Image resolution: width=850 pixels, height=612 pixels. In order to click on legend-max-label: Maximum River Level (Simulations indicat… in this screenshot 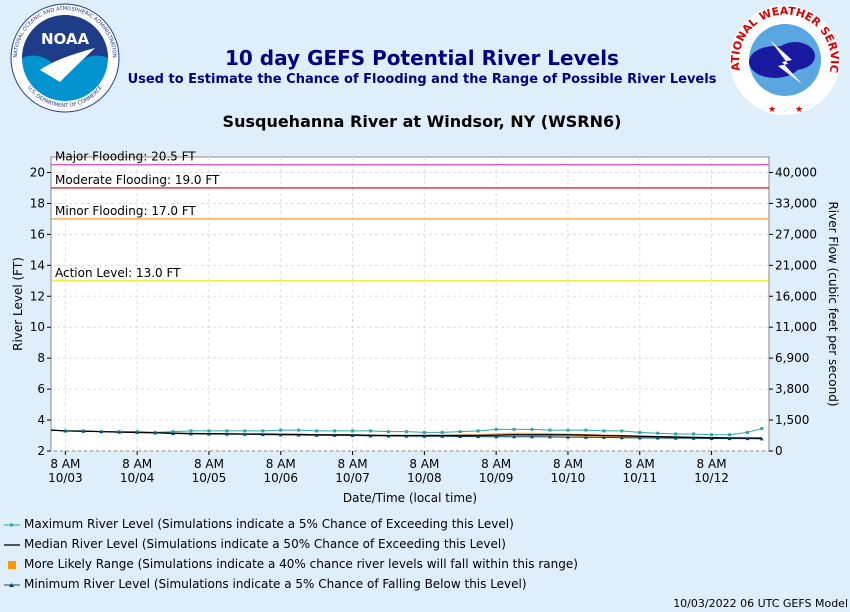, I will do `click(269, 524)`.